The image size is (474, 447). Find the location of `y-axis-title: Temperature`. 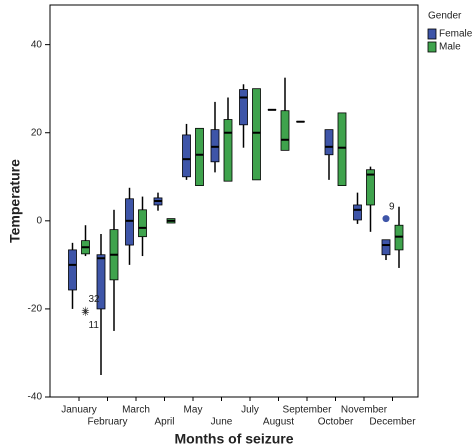

y-axis-title: Temperature is located at coordinates (15, 201).